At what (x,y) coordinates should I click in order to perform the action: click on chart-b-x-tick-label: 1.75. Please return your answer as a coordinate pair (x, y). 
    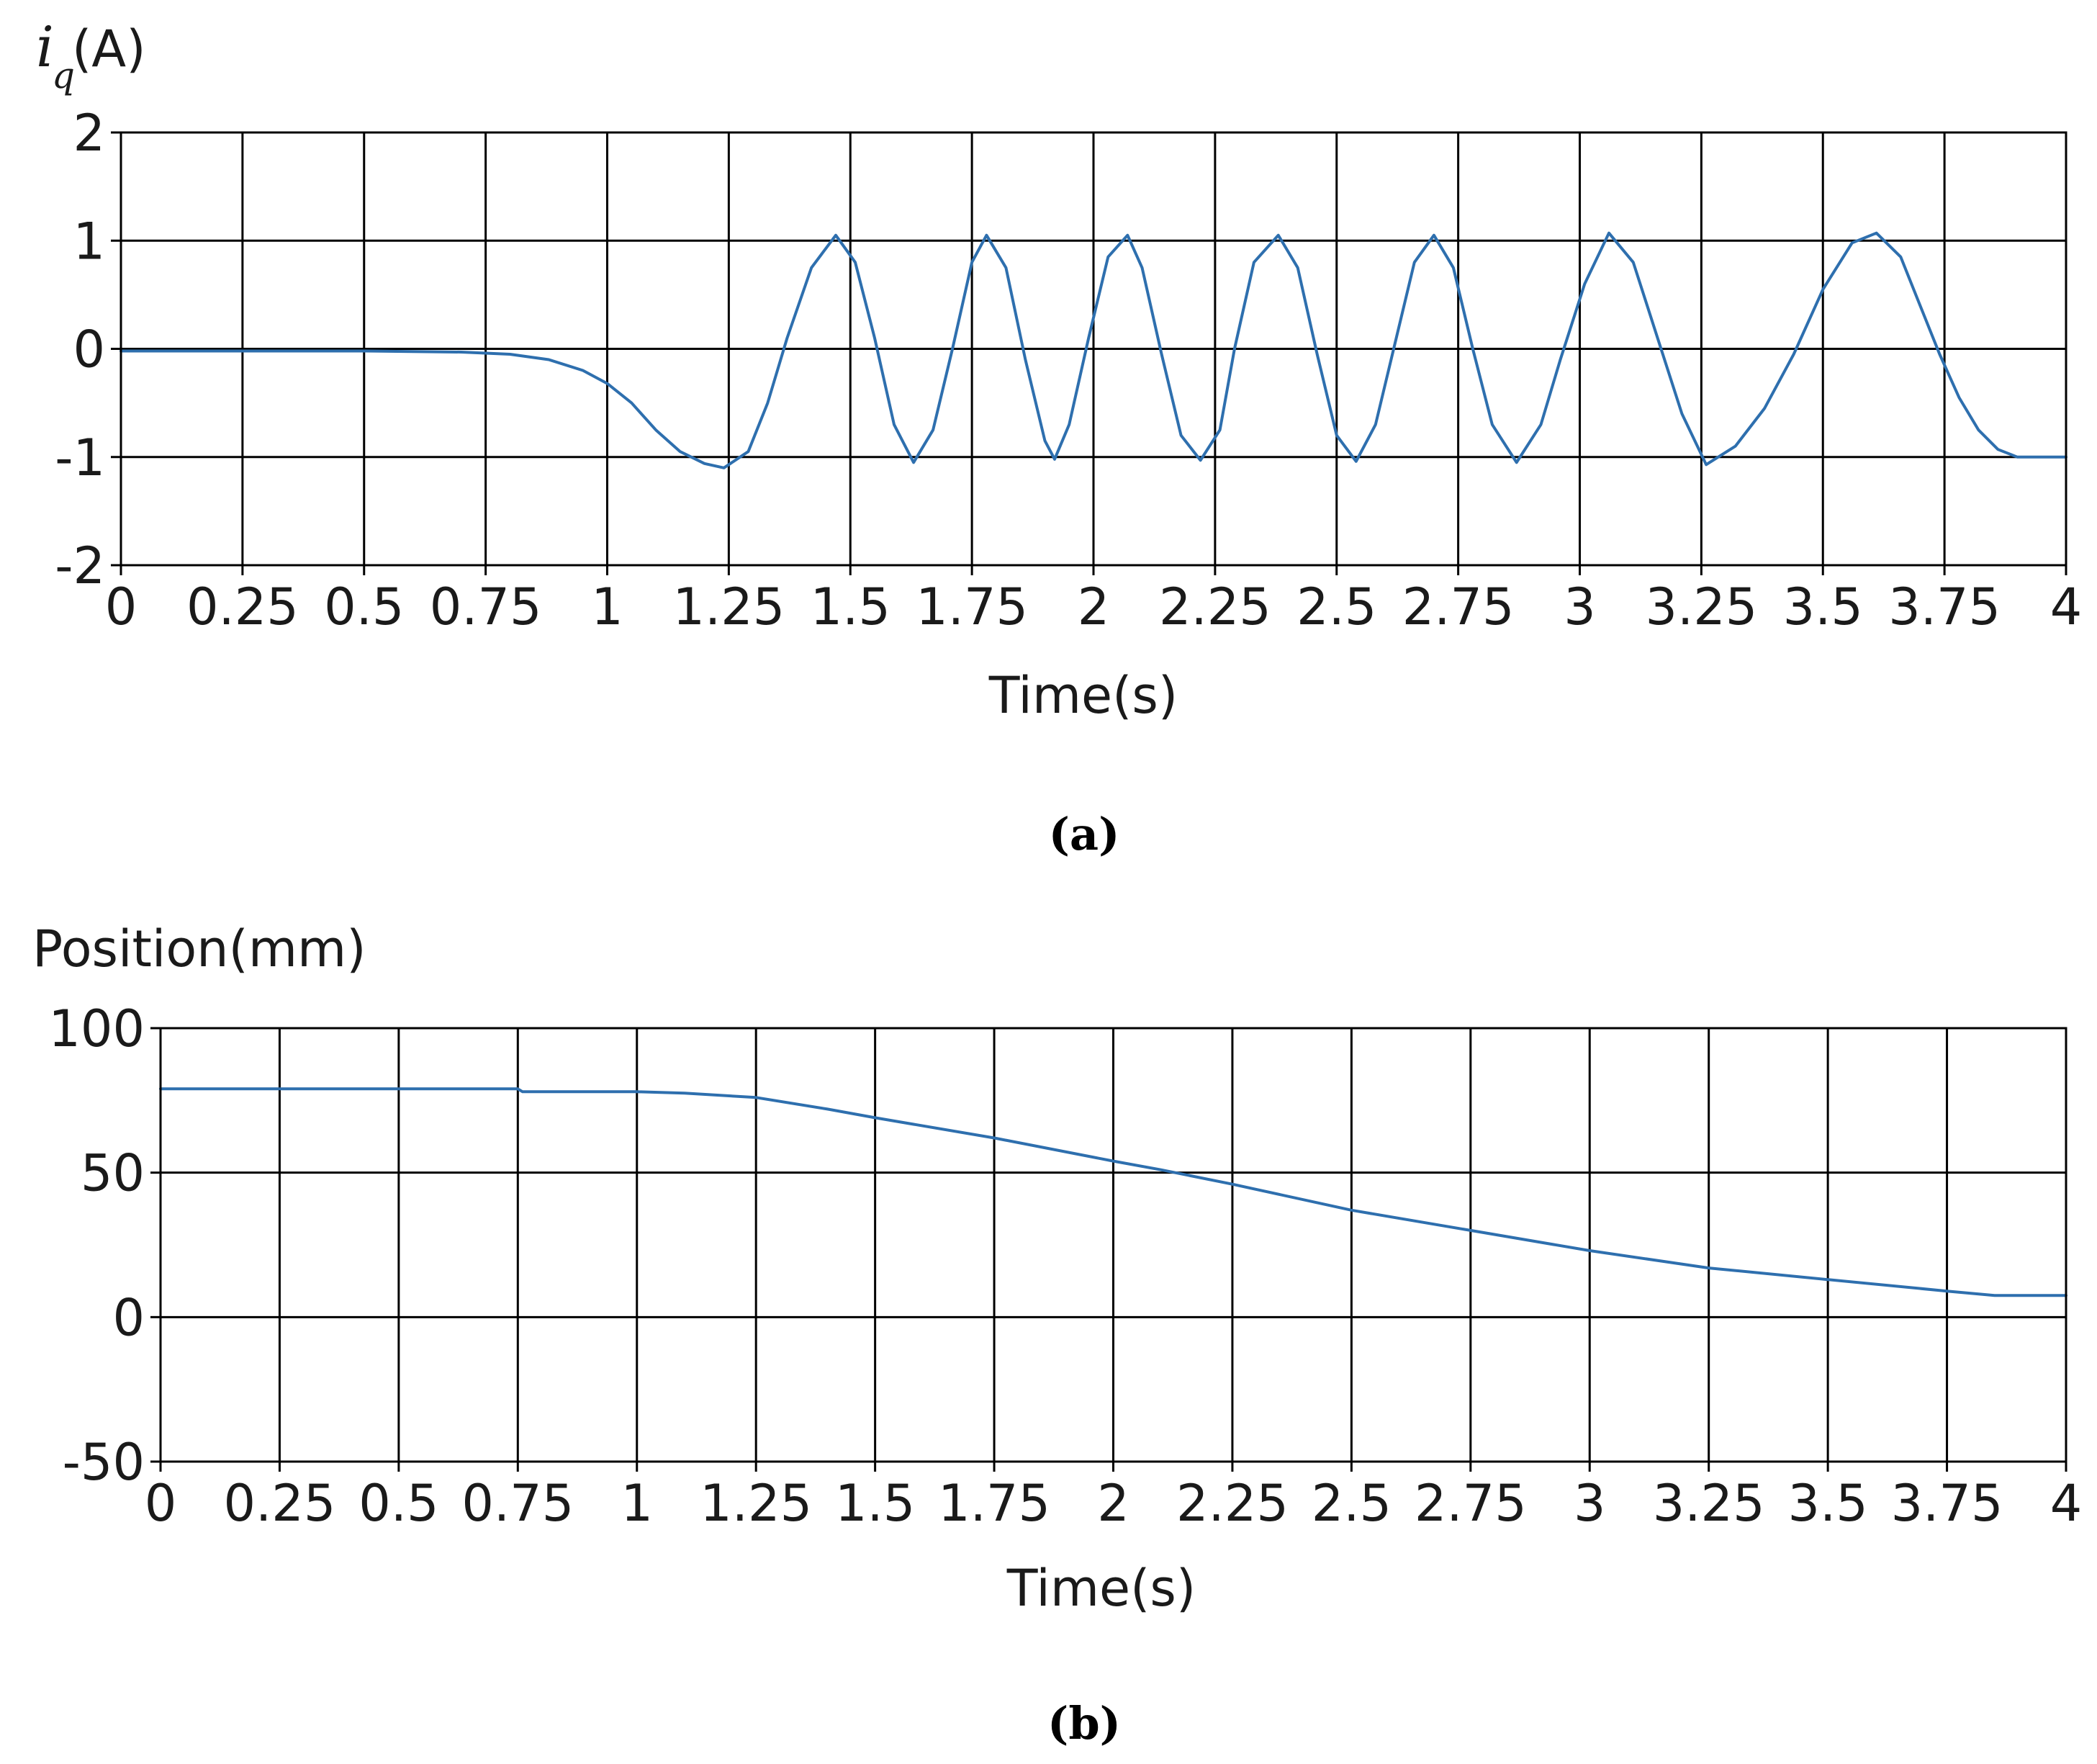
    Looking at the image, I should click on (994, 1503).